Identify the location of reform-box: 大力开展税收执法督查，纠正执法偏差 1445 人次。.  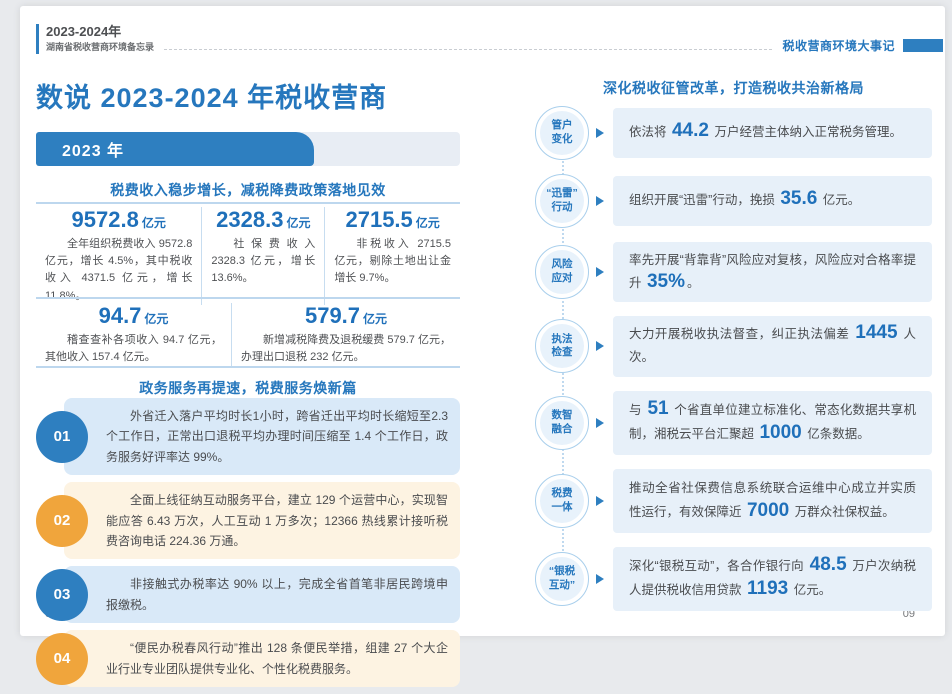
(772, 346).